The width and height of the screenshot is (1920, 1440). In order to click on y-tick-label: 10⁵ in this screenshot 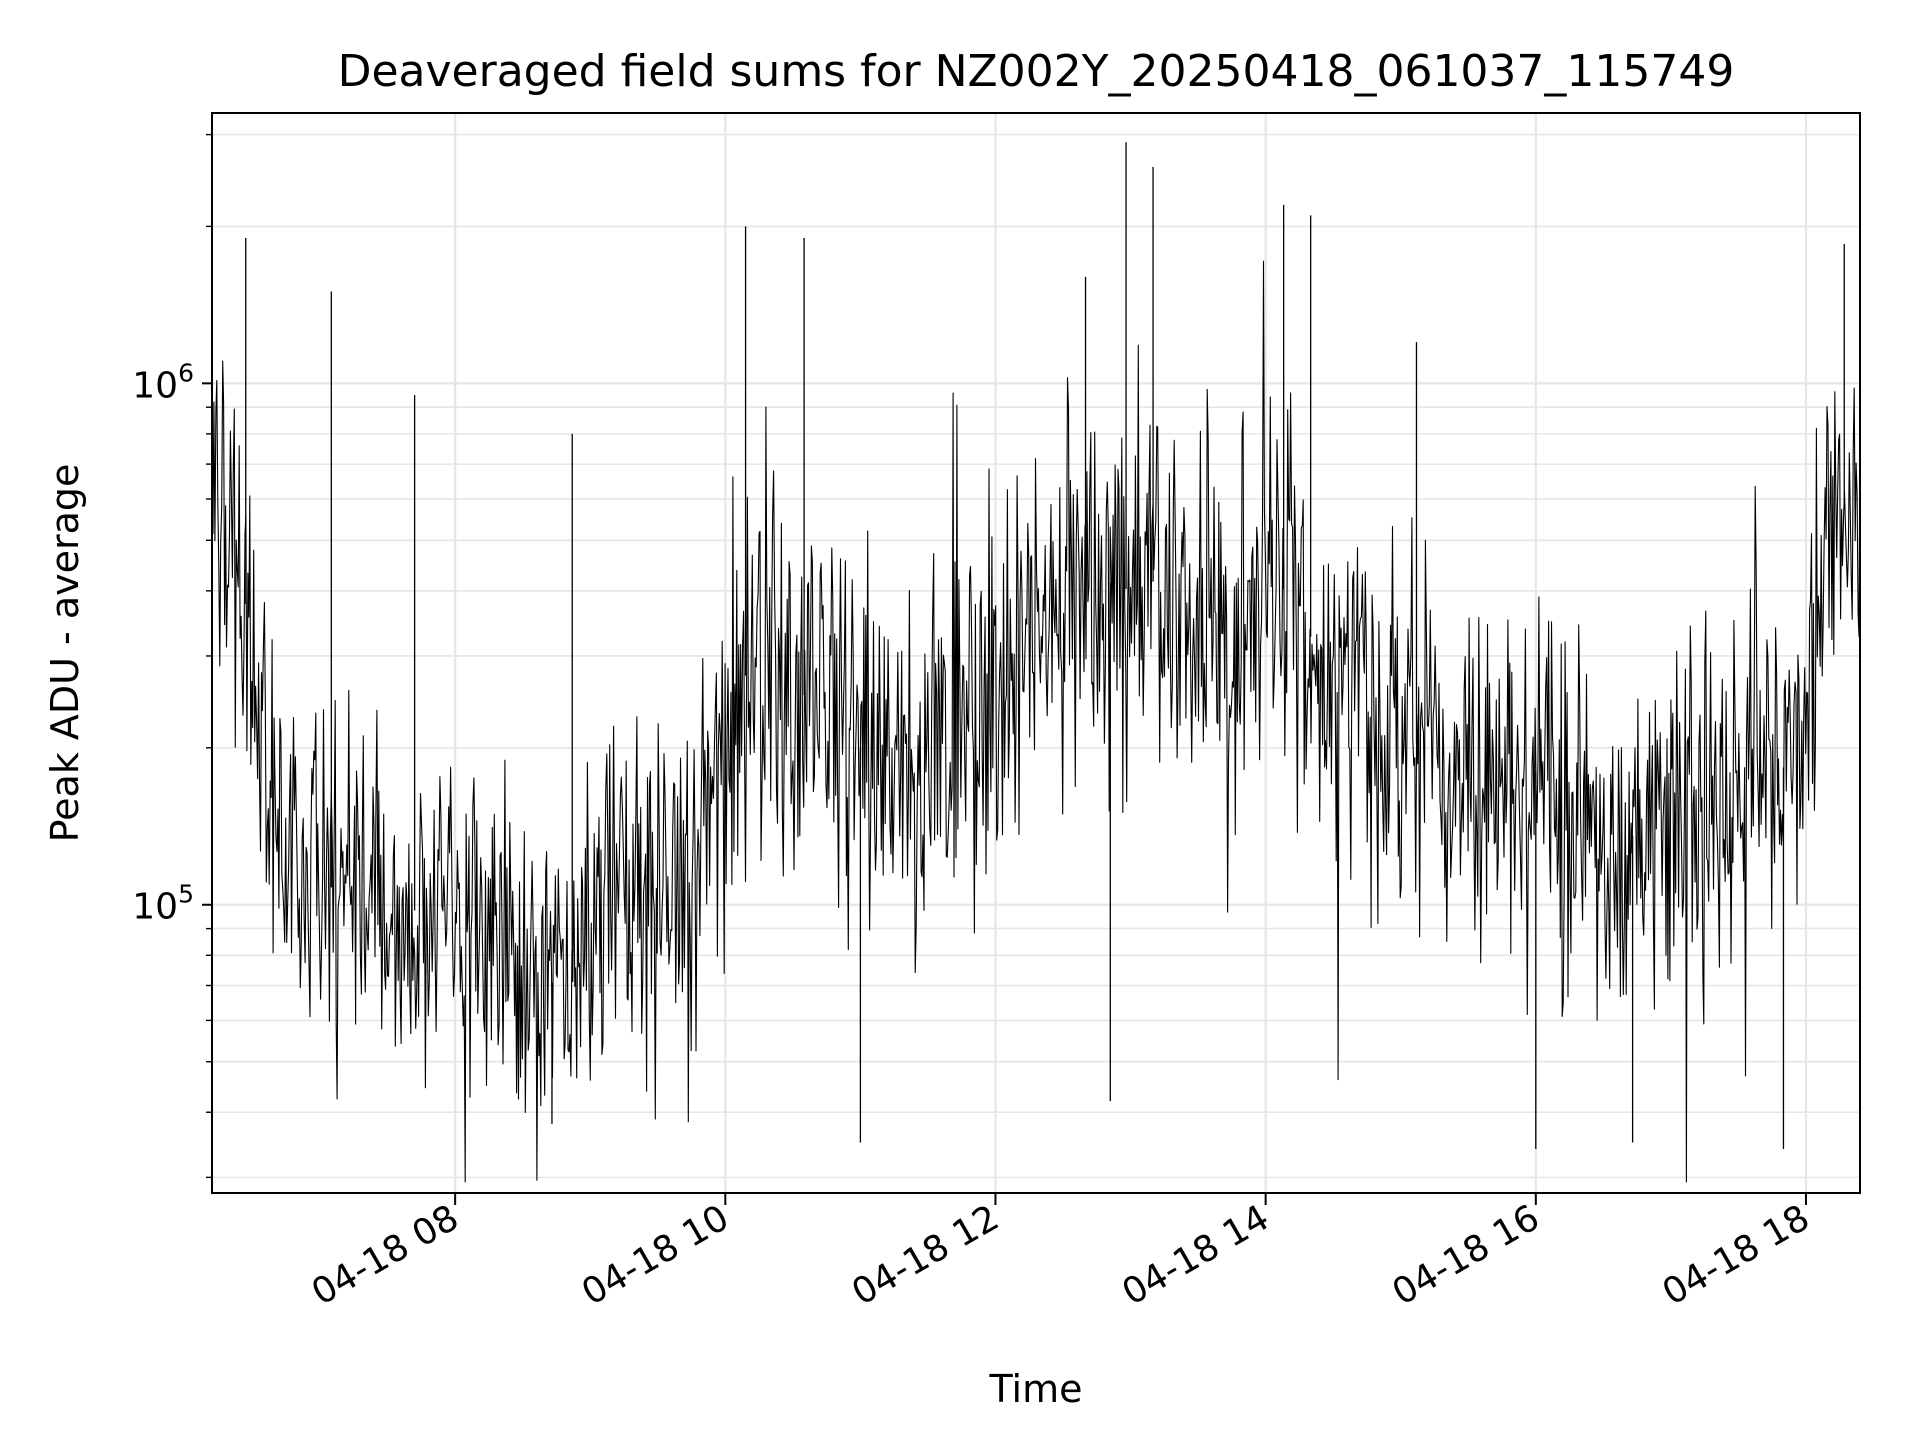, I will do `click(163, 904)`.